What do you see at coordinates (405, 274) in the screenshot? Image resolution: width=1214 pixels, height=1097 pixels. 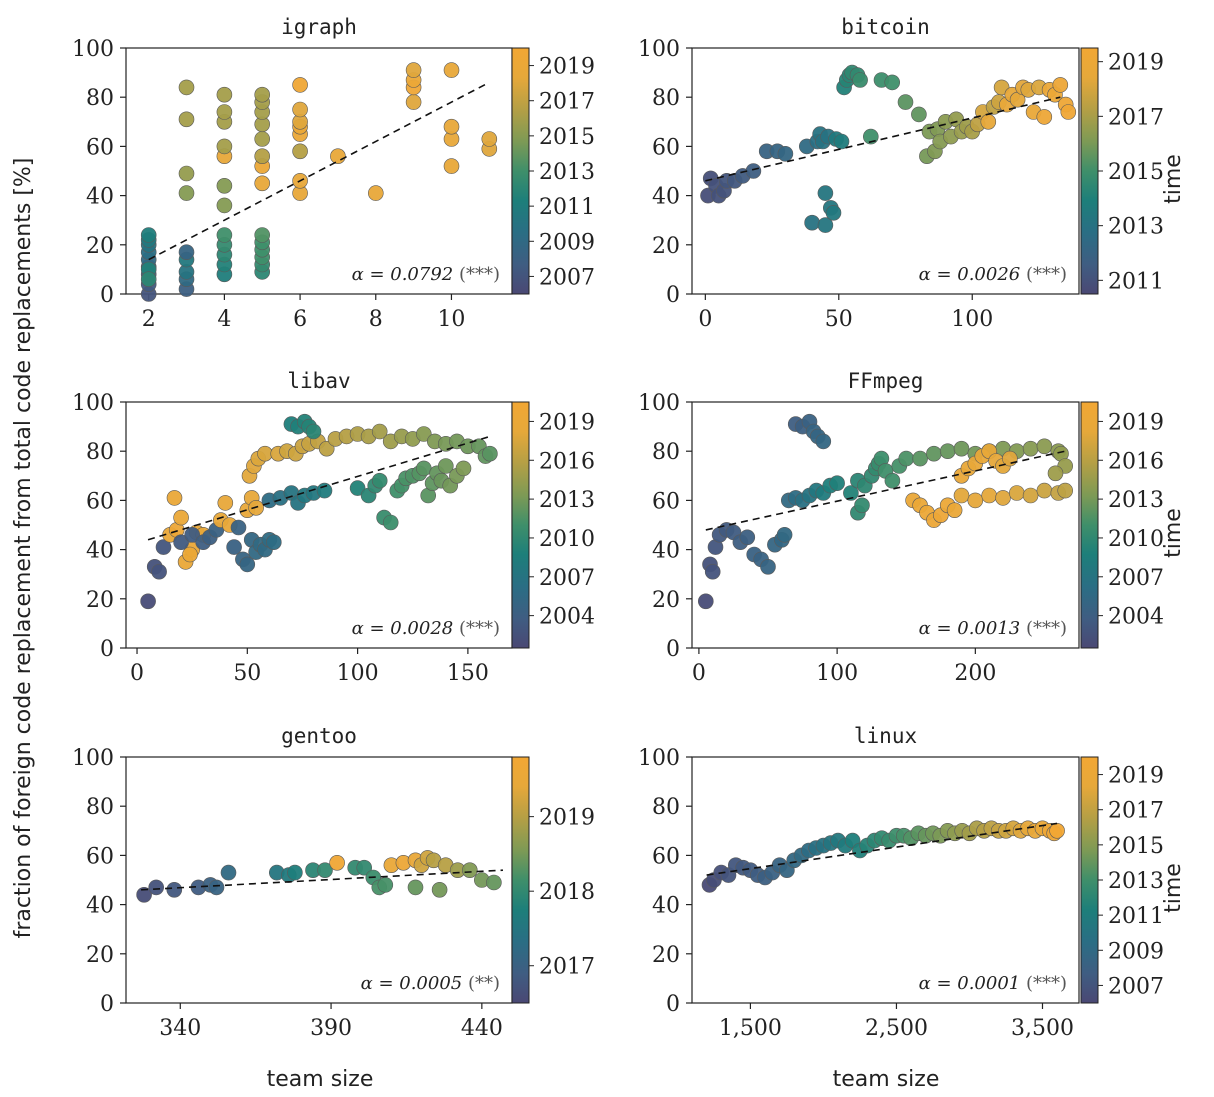 I see `alpha-value: α = 0.0792` at bounding box center [405, 274].